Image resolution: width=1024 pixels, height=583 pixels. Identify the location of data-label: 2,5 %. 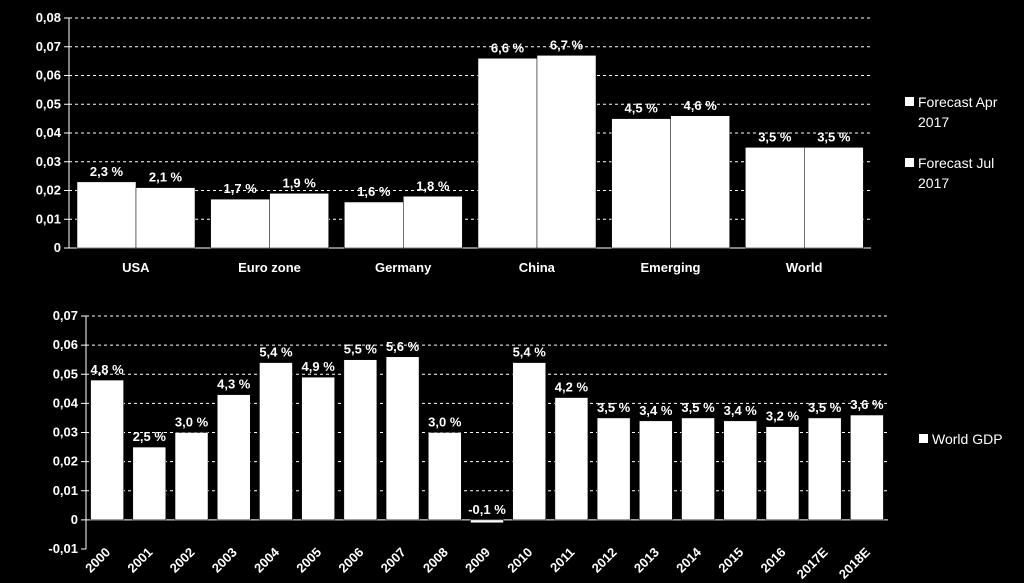
(150, 436).